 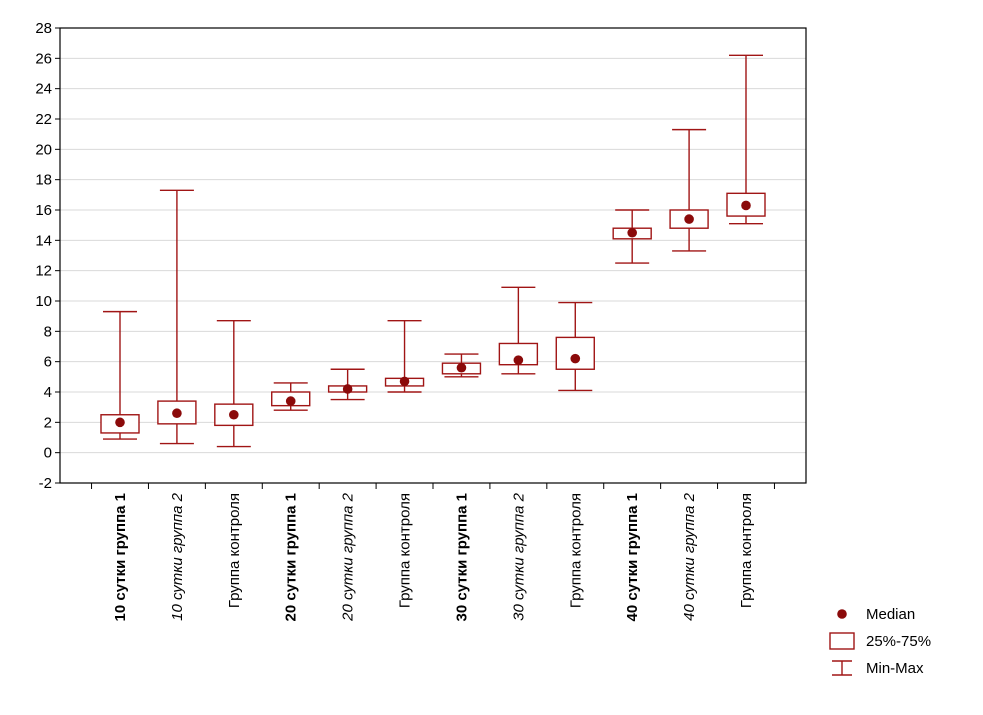 What do you see at coordinates (48, 362) in the screenshot?
I see `y-tick-label: 6` at bounding box center [48, 362].